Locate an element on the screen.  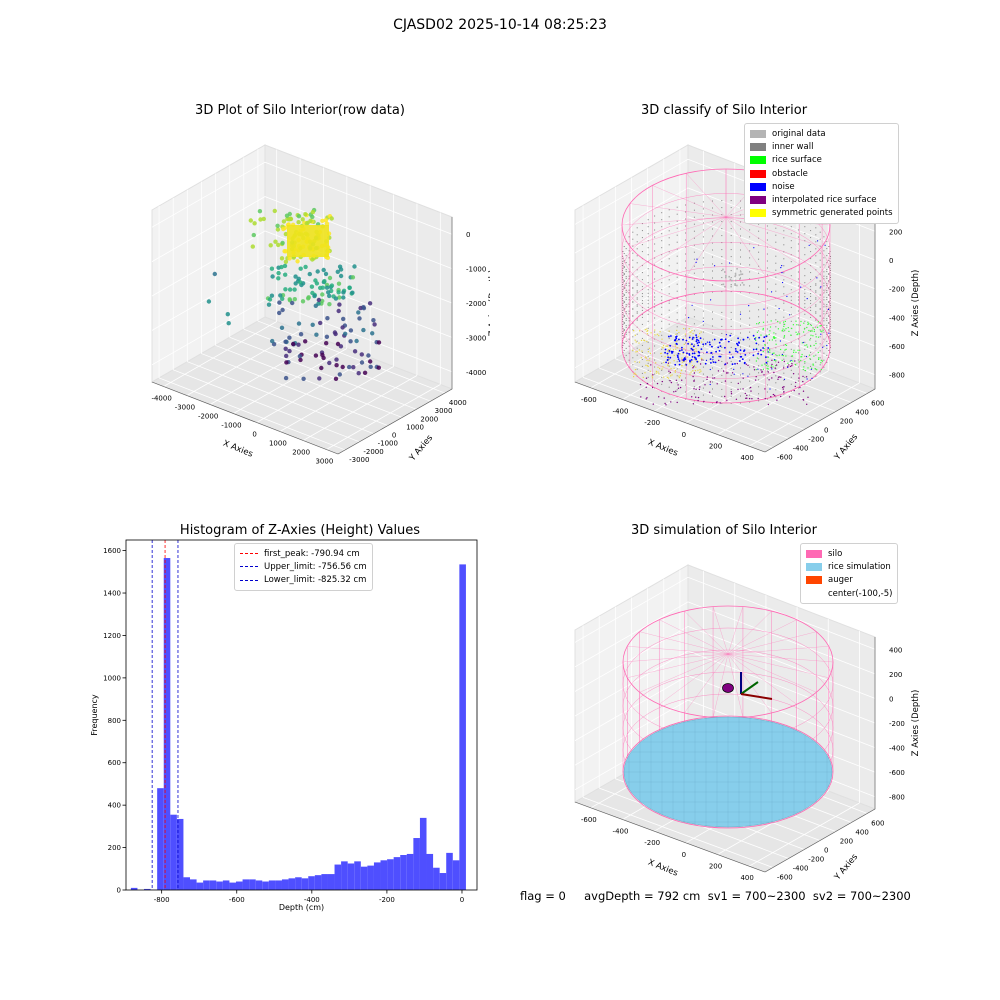
raw-y-tick-label: 3000 is located at coordinates (444, 411).